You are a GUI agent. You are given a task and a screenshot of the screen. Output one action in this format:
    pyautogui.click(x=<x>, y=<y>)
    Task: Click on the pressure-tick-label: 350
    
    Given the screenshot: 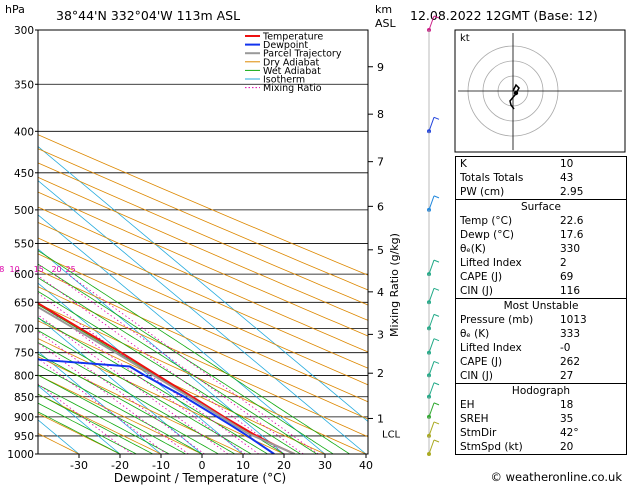 What is the action you would take?
    pyautogui.click(x=24, y=85)
    